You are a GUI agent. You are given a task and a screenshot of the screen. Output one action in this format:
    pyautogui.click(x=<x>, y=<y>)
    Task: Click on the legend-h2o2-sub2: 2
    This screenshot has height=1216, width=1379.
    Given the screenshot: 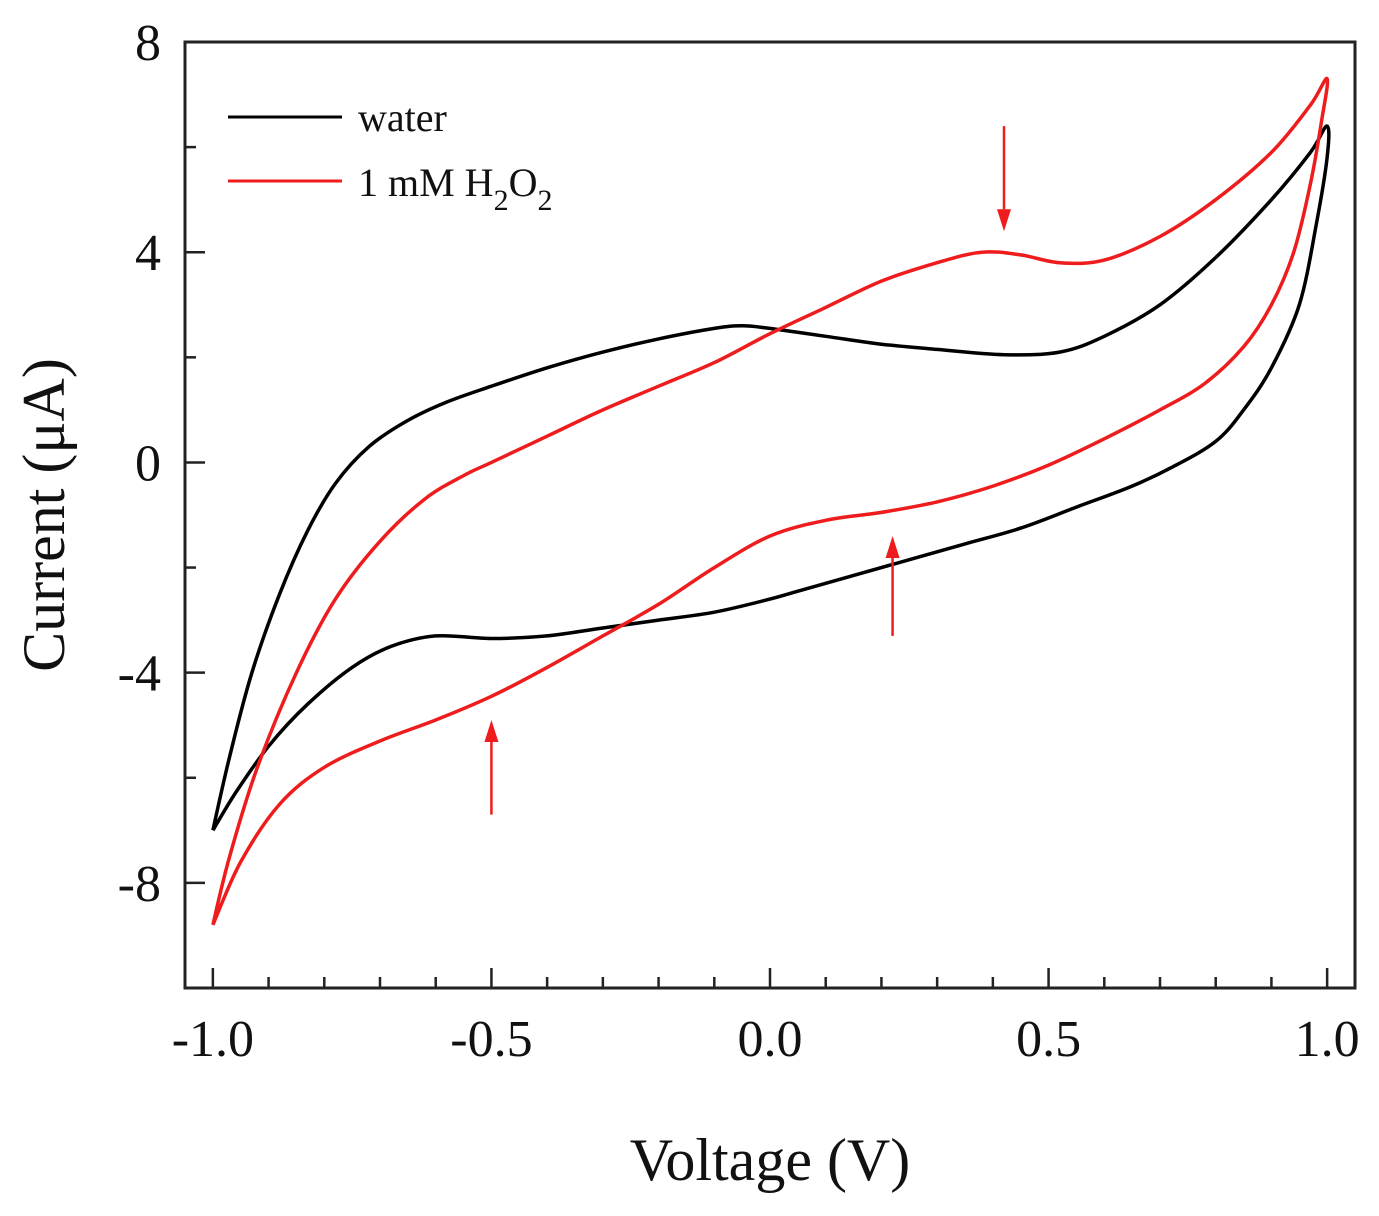 What is the action you would take?
    pyautogui.click(x=544, y=200)
    